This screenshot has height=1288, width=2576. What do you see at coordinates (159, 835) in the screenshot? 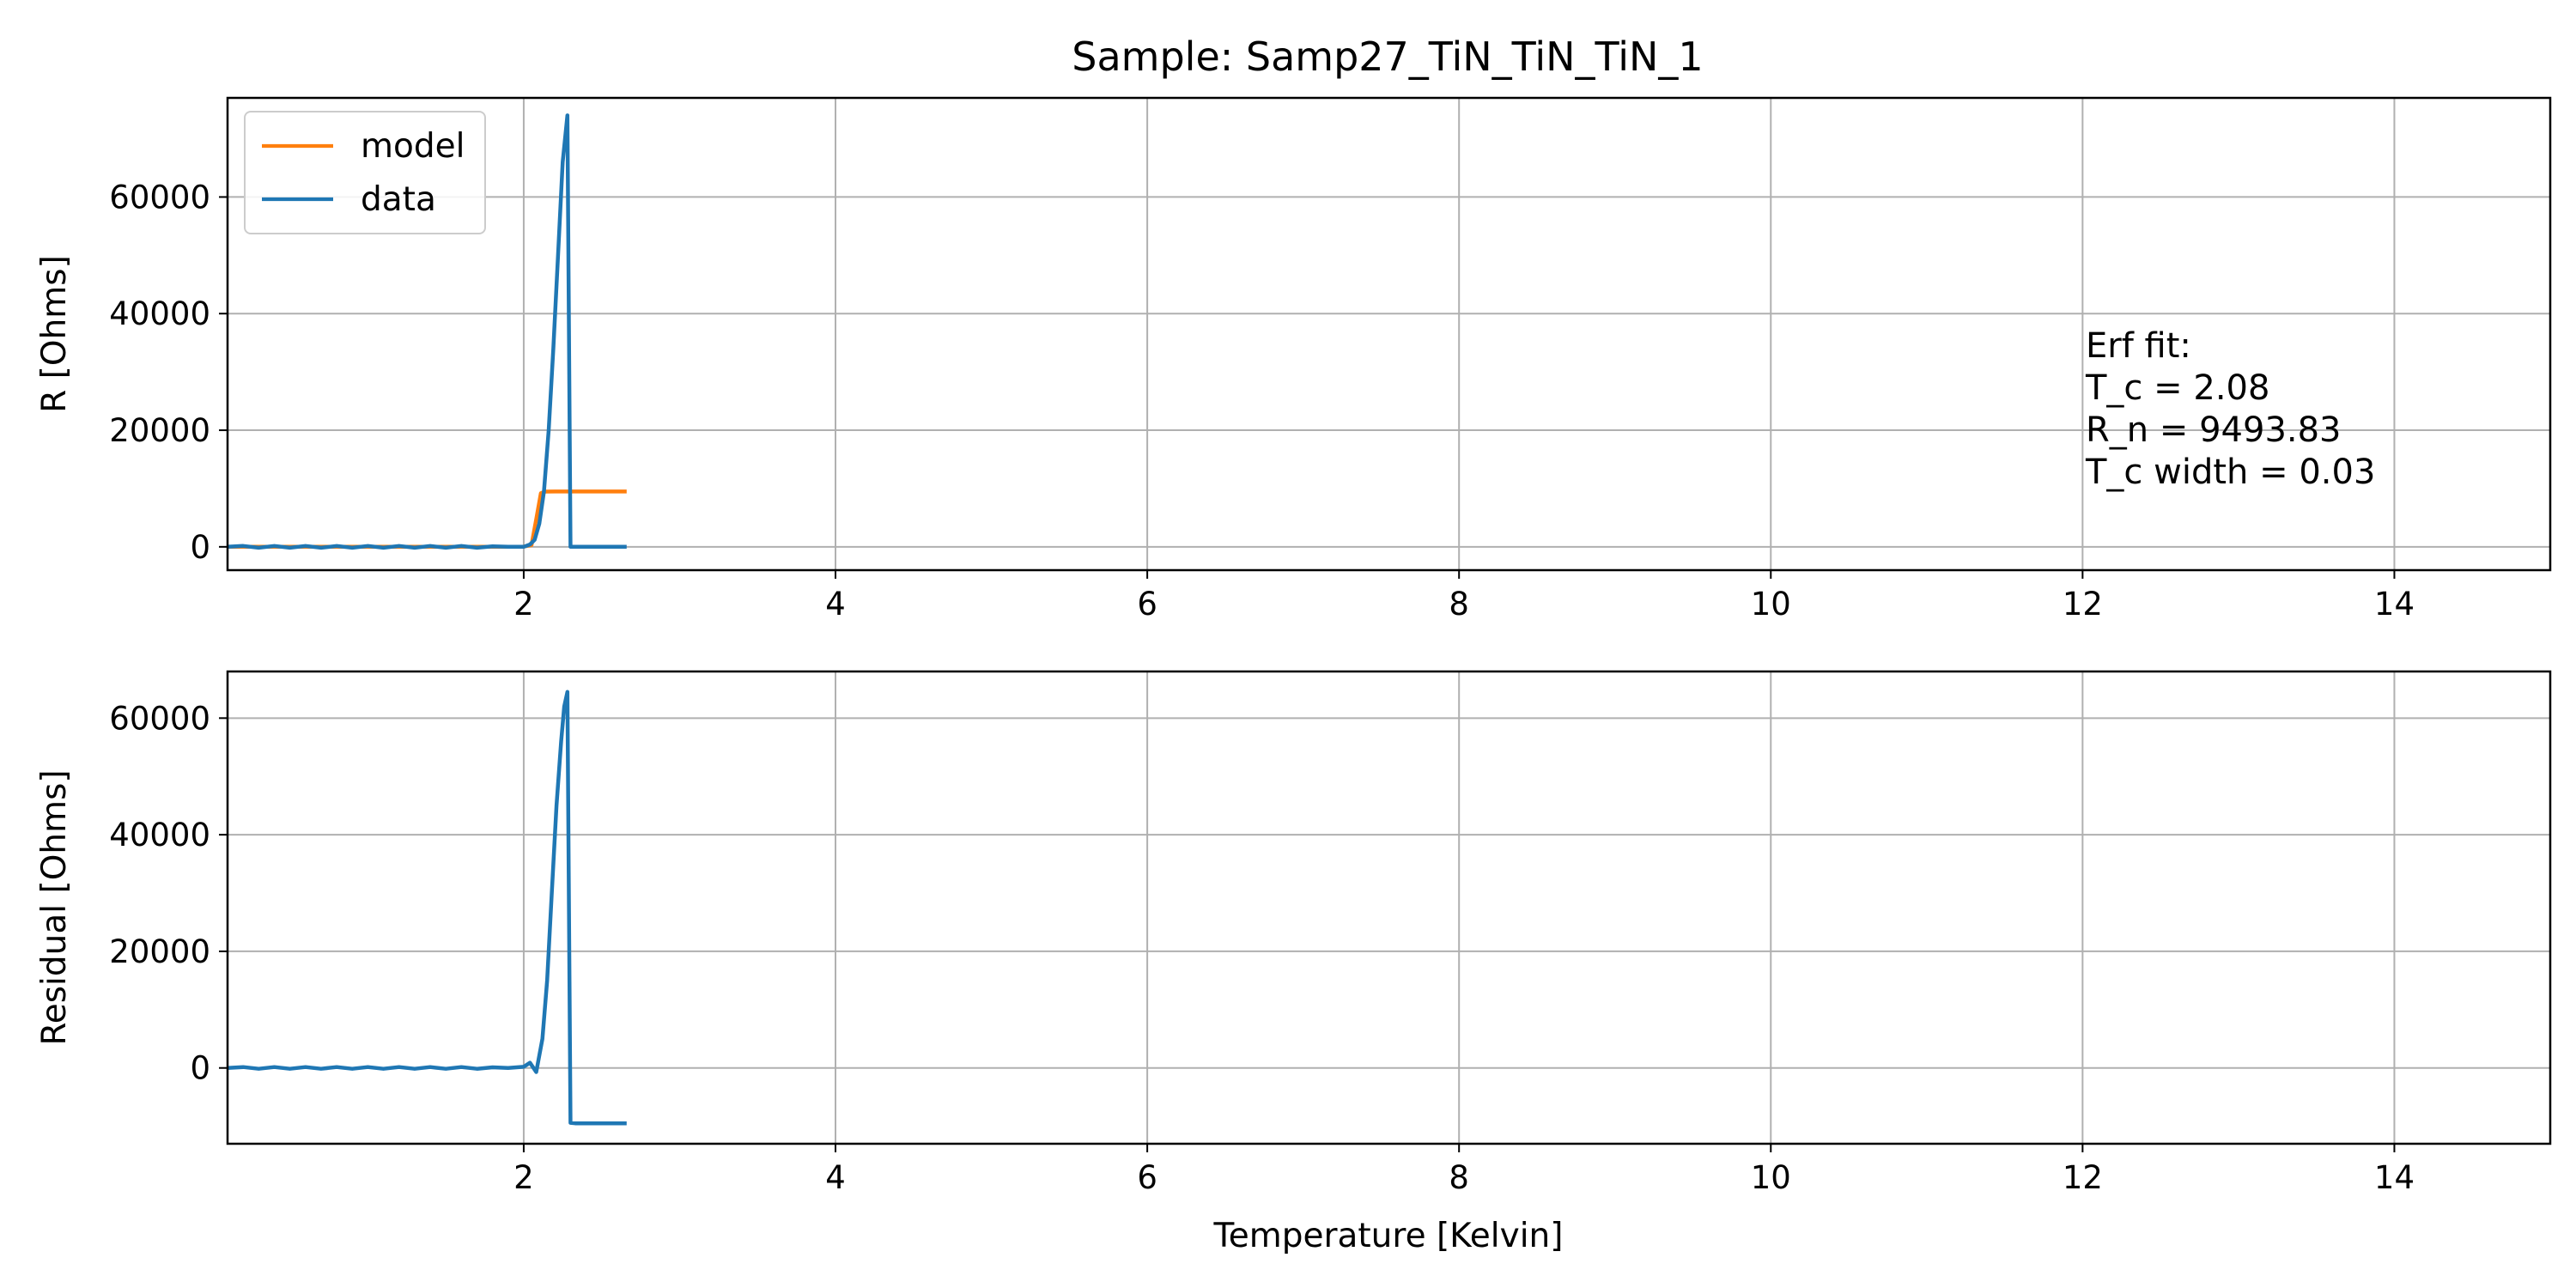
I see `bottom-y-tick-label: 40000` at bounding box center [159, 835].